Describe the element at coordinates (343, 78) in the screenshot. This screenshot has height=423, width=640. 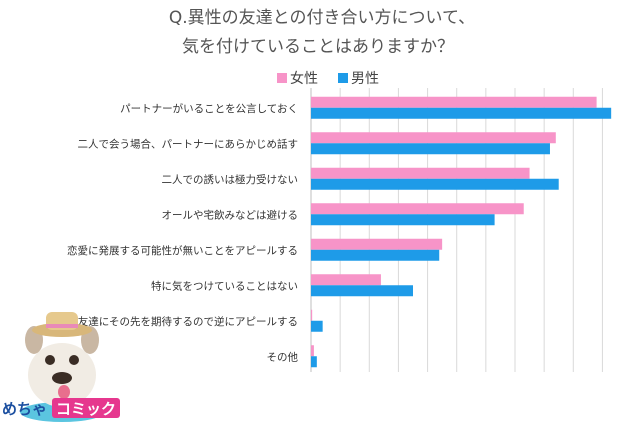
I see `legend-swatch-male` at that location.